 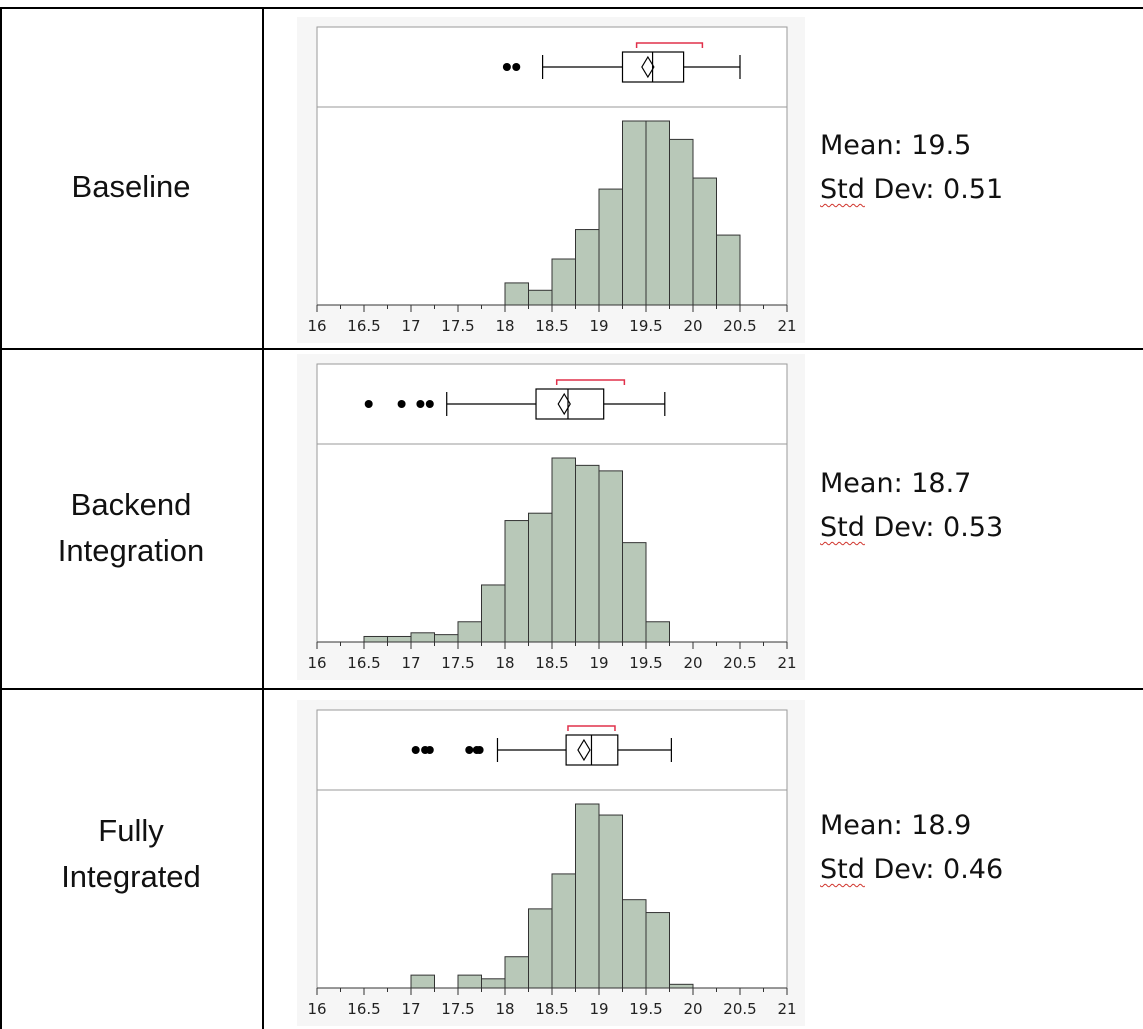 What do you see at coordinates (934, 869) in the screenshot?
I see `std-dev-rest: Dev: 0.46` at bounding box center [934, 869].